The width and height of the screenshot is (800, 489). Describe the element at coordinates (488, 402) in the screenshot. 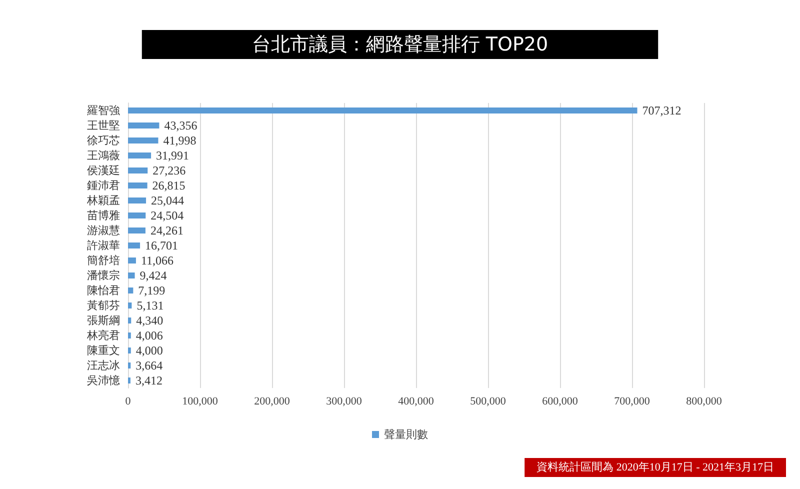

I see `x-tick-label: 500,000` at that location.